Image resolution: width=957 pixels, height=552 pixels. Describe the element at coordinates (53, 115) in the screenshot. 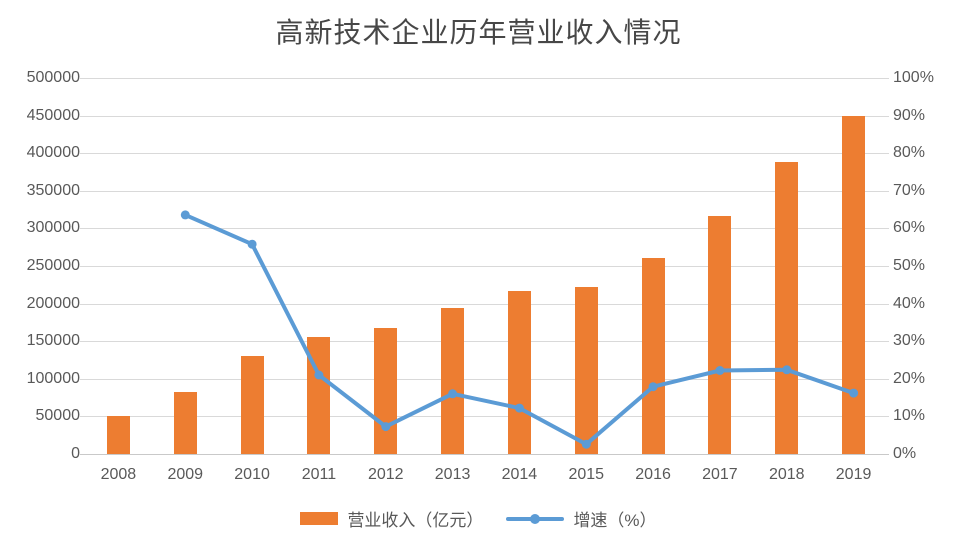

I see `left-axis-tick-label: 450000` at that location.